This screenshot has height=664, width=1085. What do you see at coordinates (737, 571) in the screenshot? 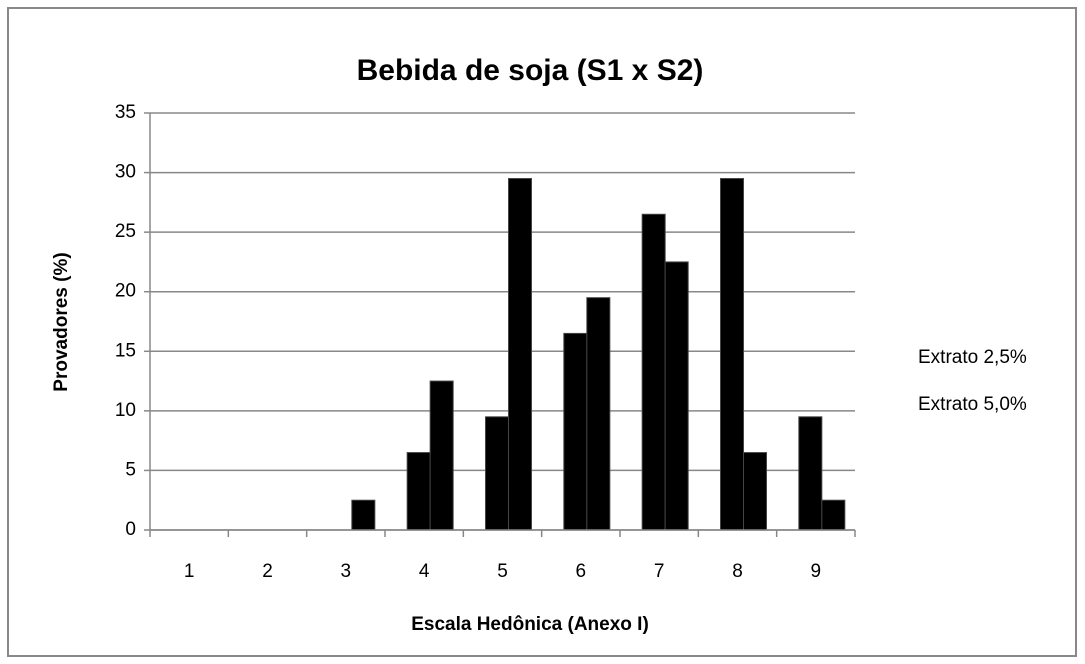
I see `x-tick-label: 8` at bounding box center [737, 571].